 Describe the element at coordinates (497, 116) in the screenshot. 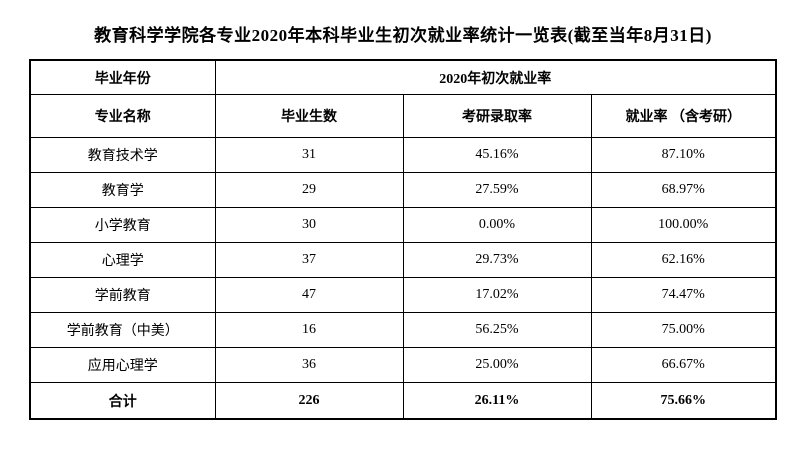

I see `header-cell-admission-rate: 考研录取率` at that location.